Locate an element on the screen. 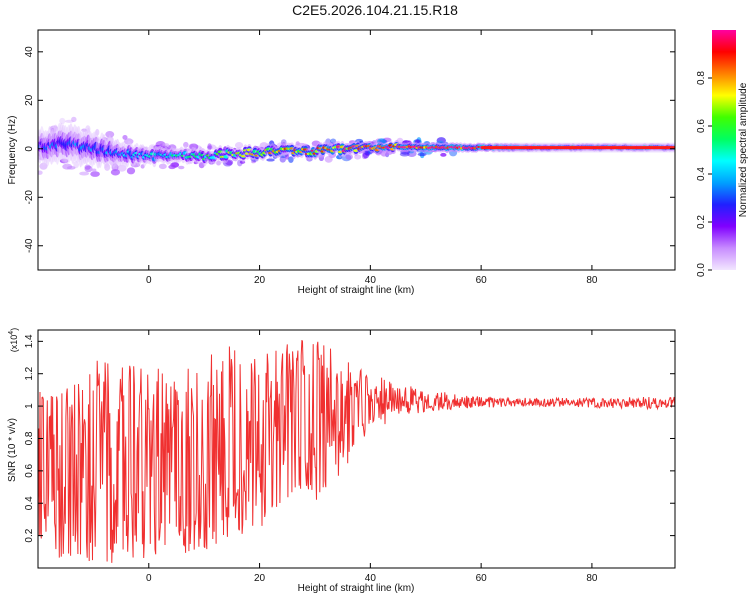 This screenshot has height=600, width=750. snr-x-tick-label: 20 is located at coordinates (260, 578).